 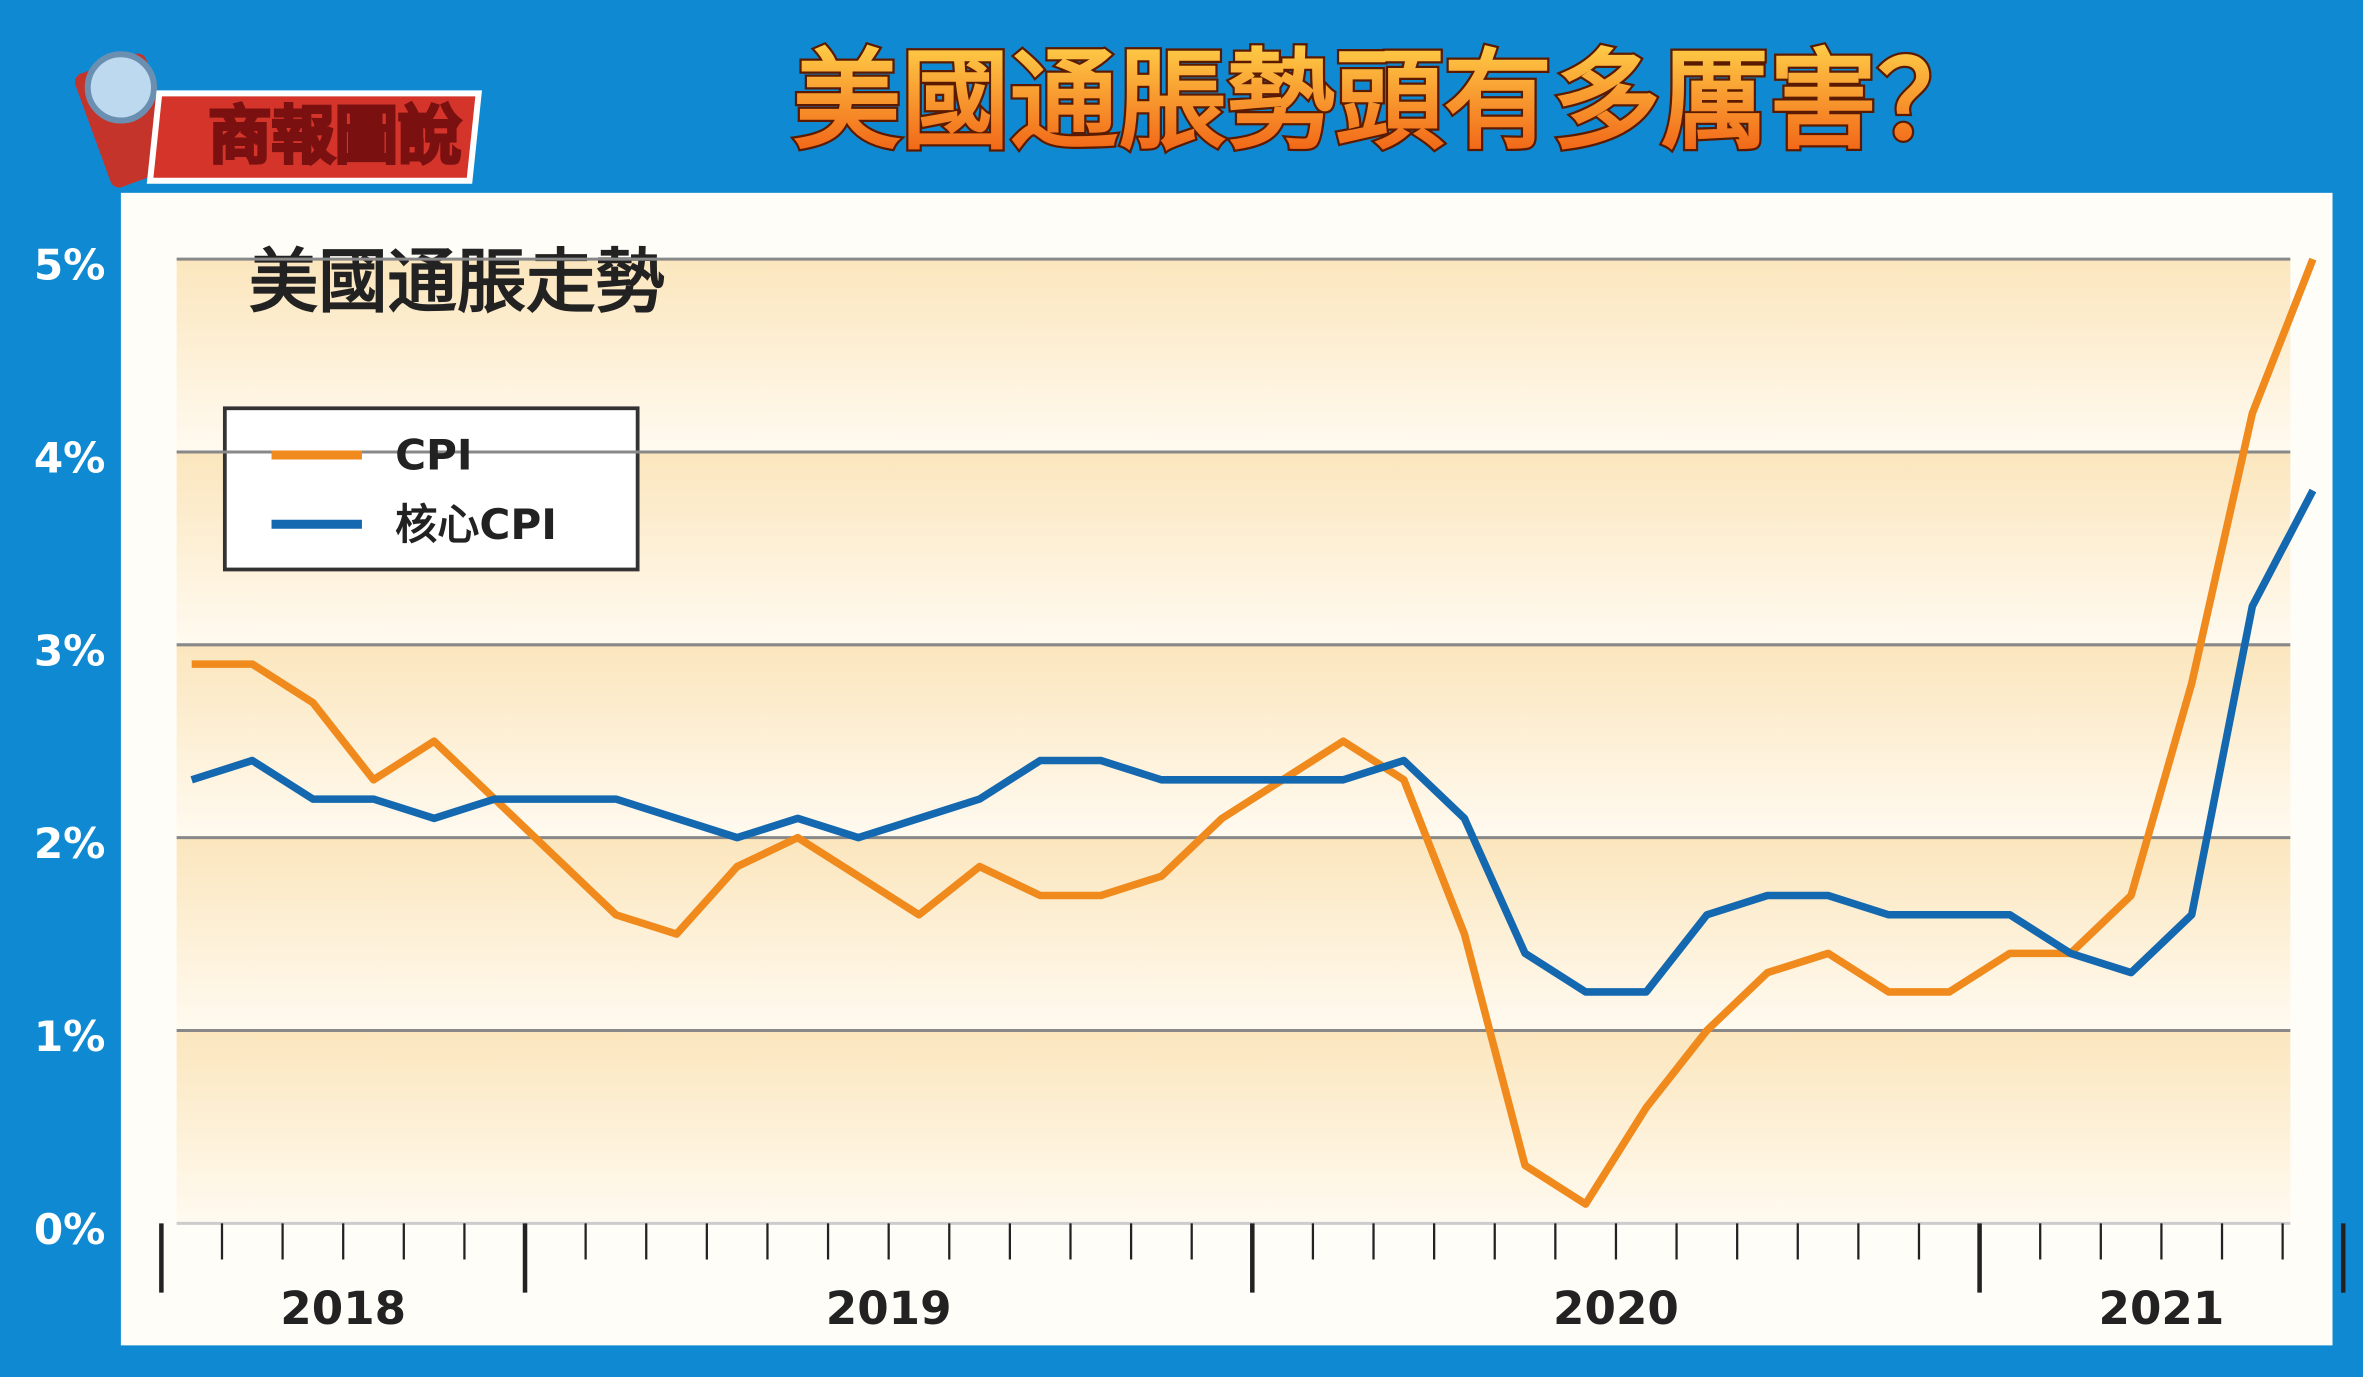 What do you see at coordinates (343, 1308) in the screenshot?
I see `x-year-label: 2018` at bounding box center [343, 1308].